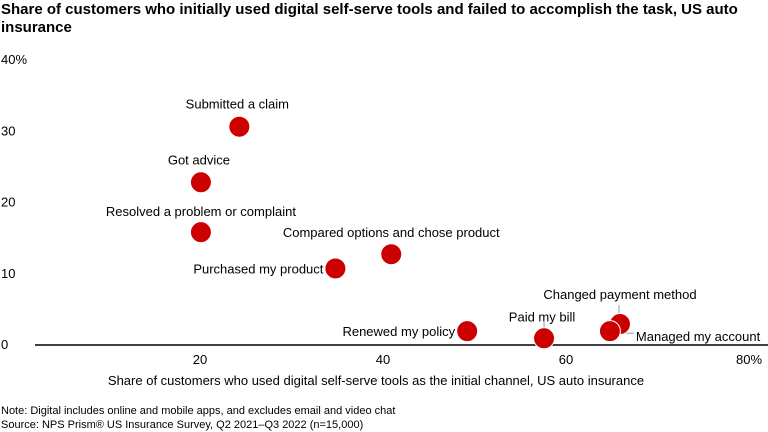 Image resolution: width=768 pixels, height=432 pixels. I want to click on data-label: Compared options and chose product, so click(391, 232).